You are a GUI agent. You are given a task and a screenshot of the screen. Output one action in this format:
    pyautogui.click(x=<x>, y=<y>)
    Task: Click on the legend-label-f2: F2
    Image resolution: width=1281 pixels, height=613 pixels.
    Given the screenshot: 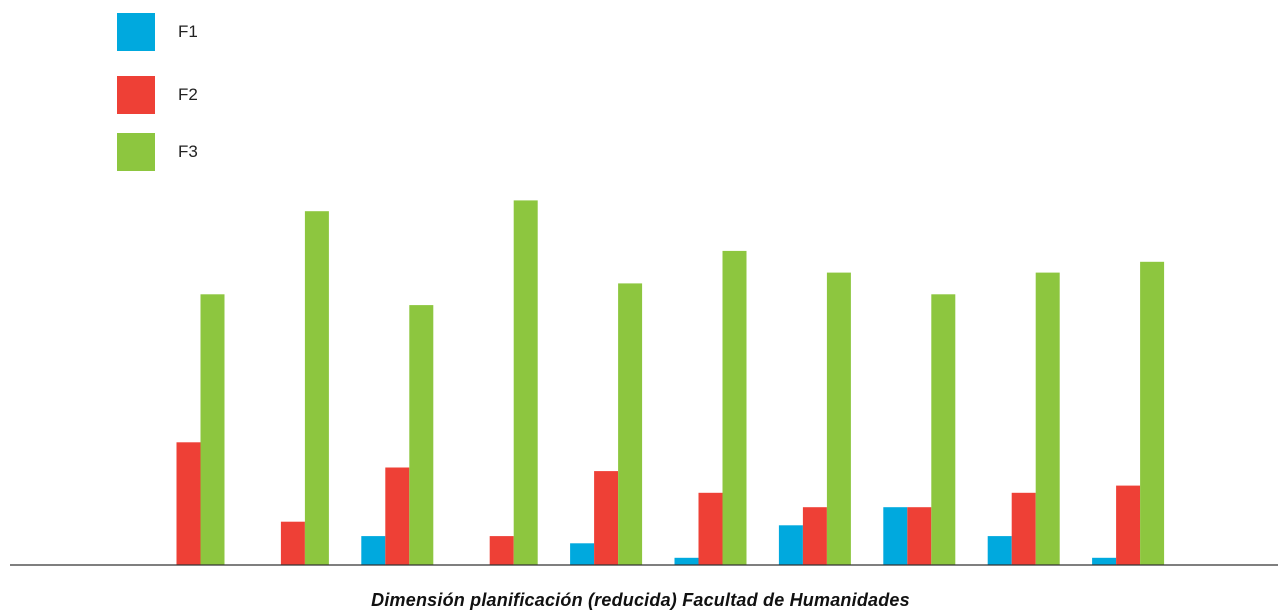 What is the action you would take?
    pyautogui.click(x=188, y=94)
    